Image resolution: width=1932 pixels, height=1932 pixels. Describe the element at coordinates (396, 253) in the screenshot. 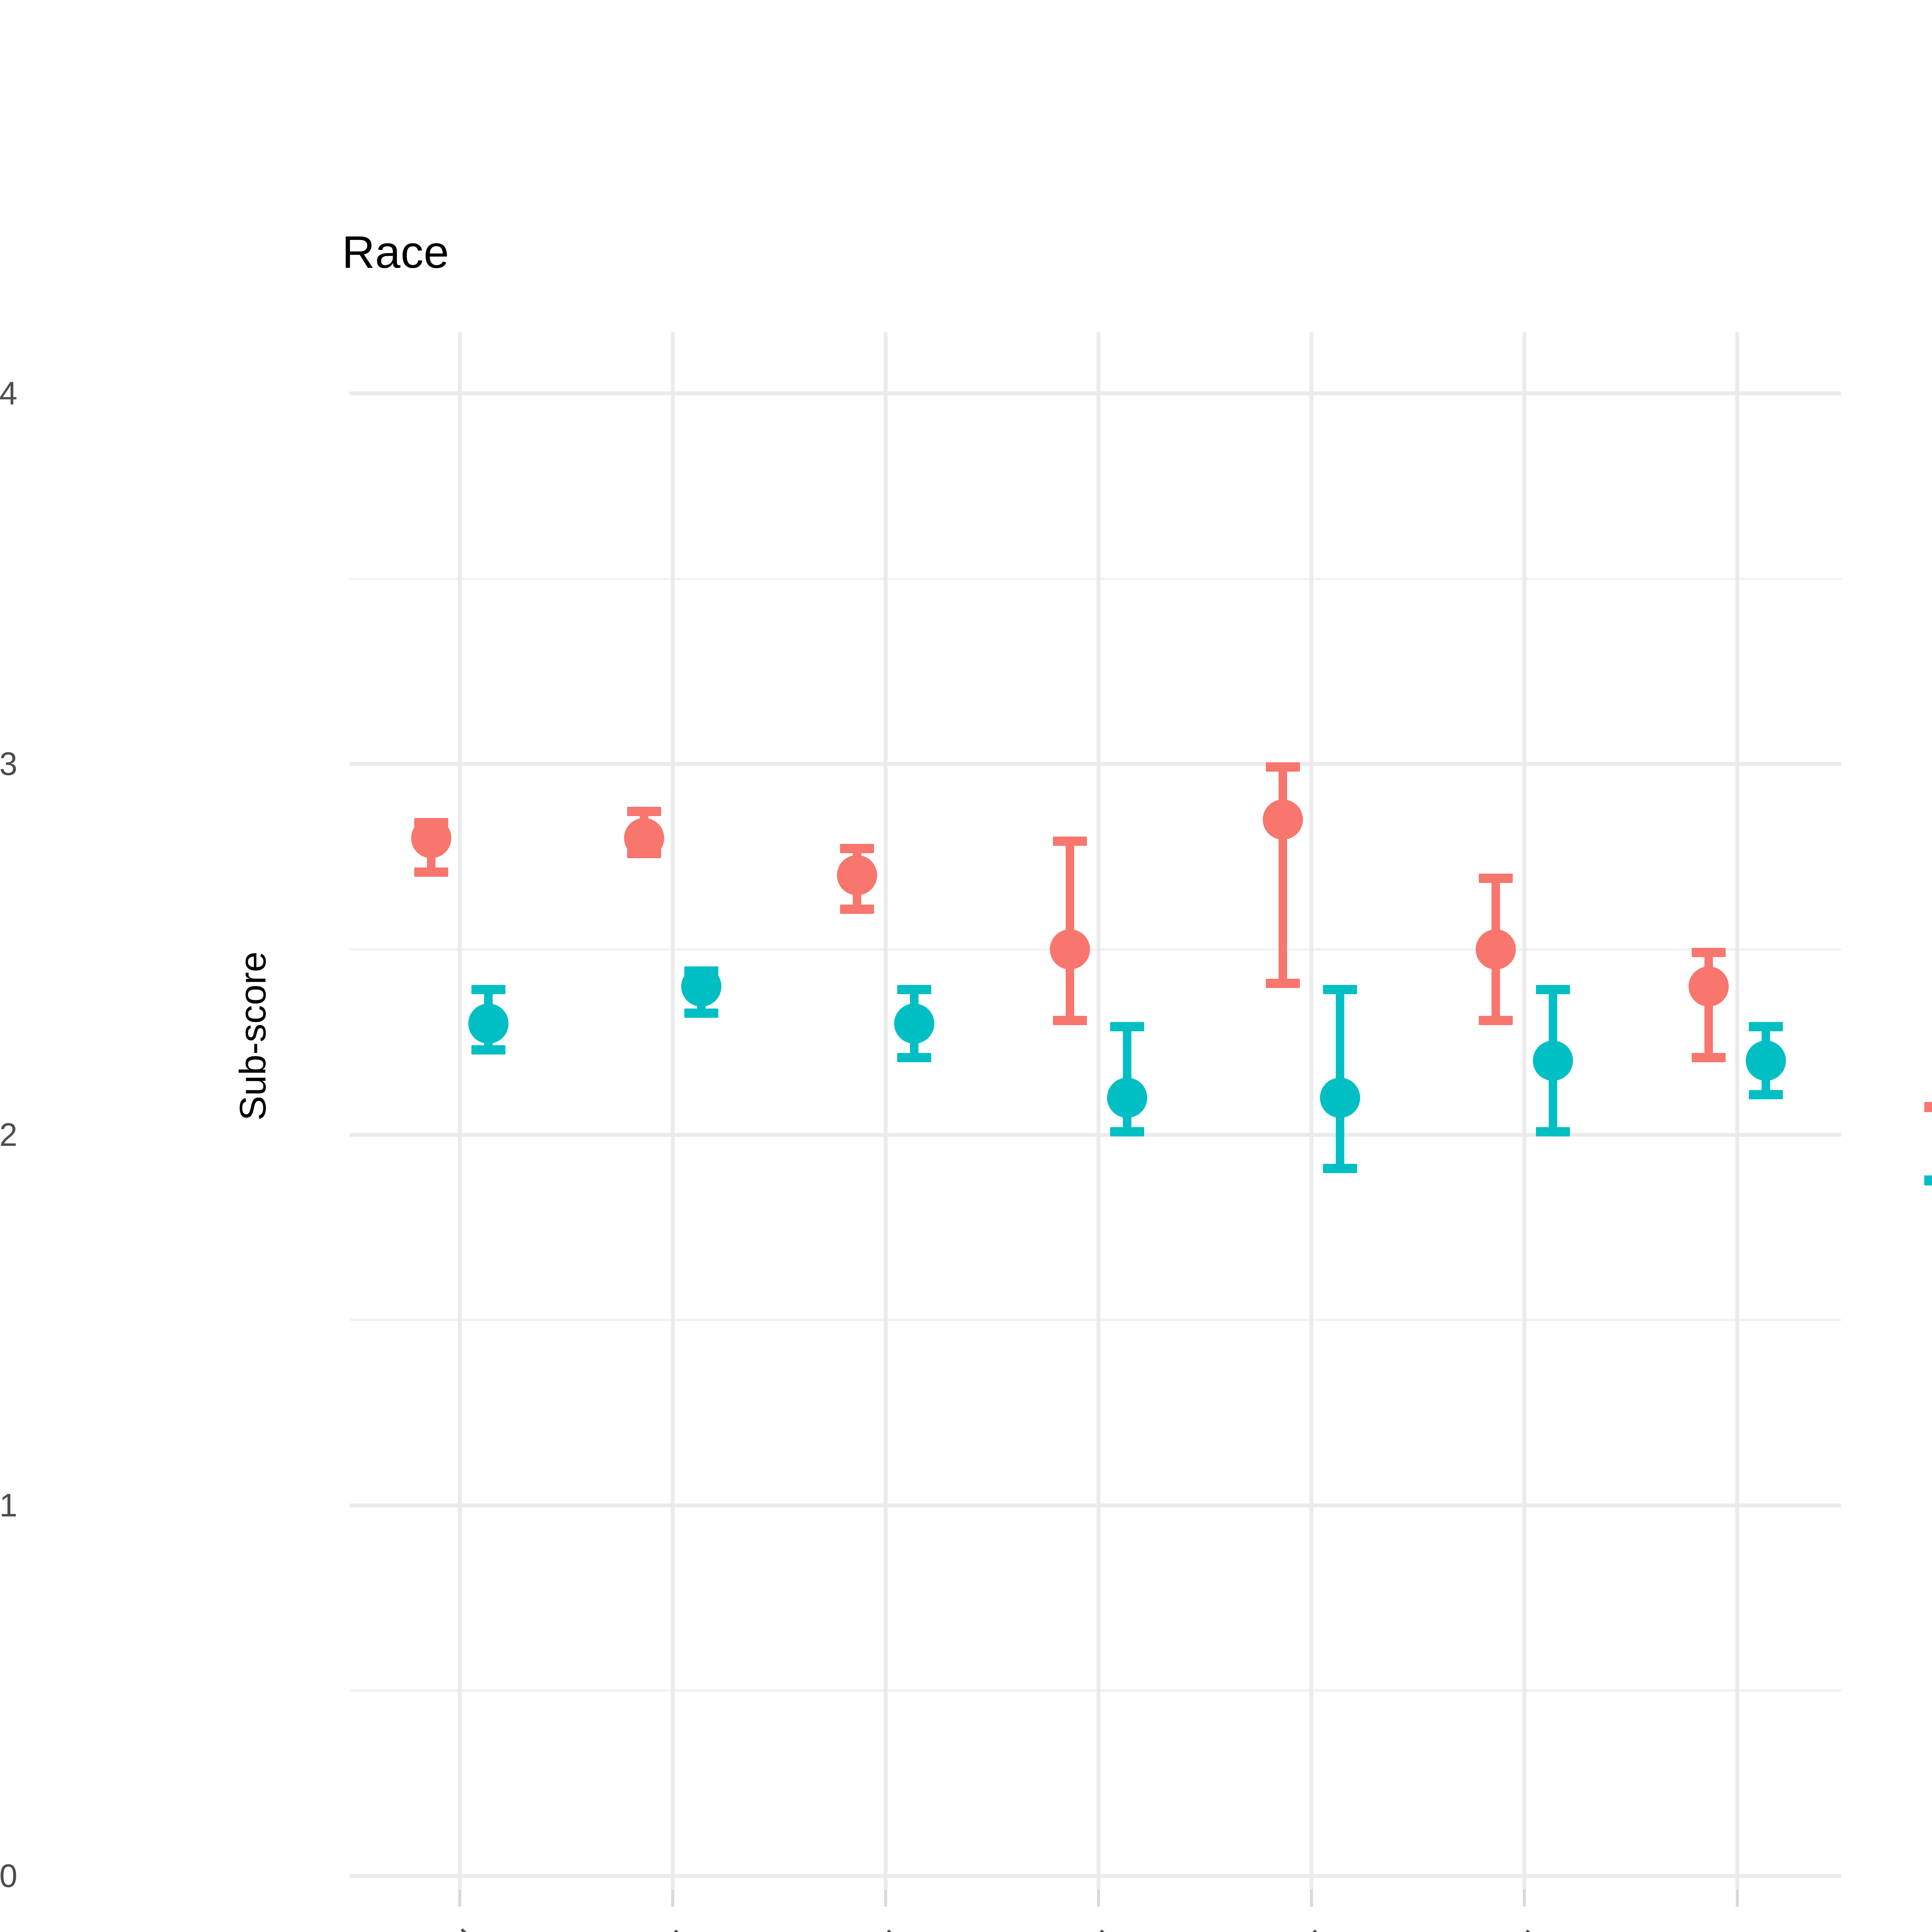

I see `page-title: Race` at that location.